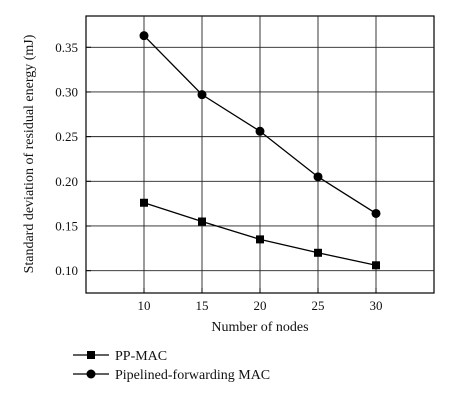 Image resolution: width=474 pixels, height=404 pixels. Describe the element at coordinates (202, 305) in the screenshot. I see `x-tick-label: 15` at that location.